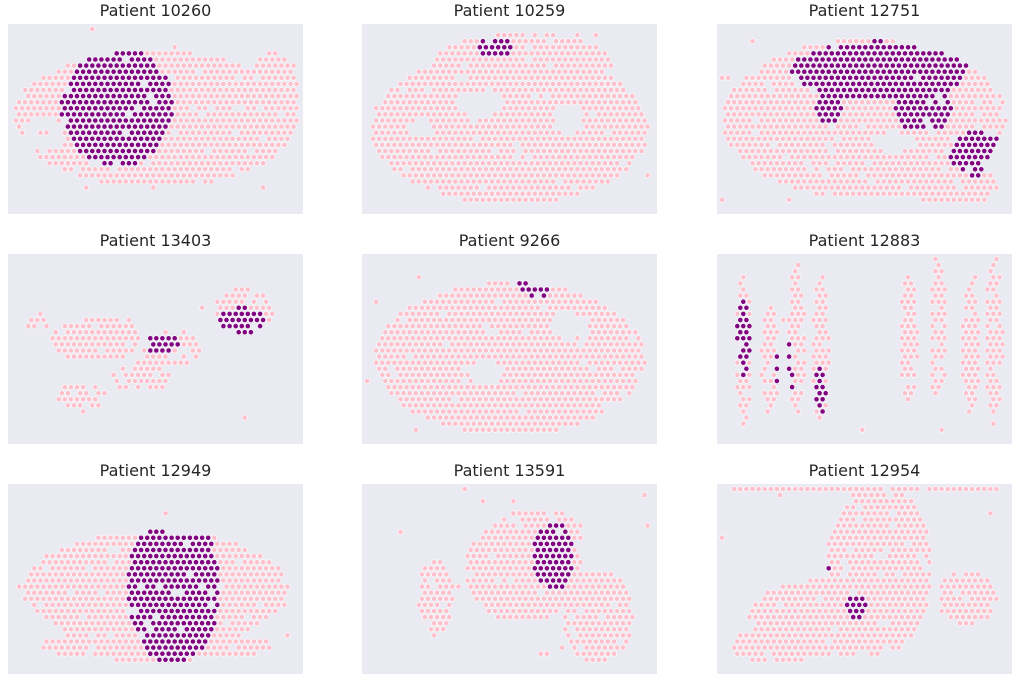  What do you see at coordinates (155, 119) in the screenshot?
I see `plot-area` at bounding box center [155, 119].